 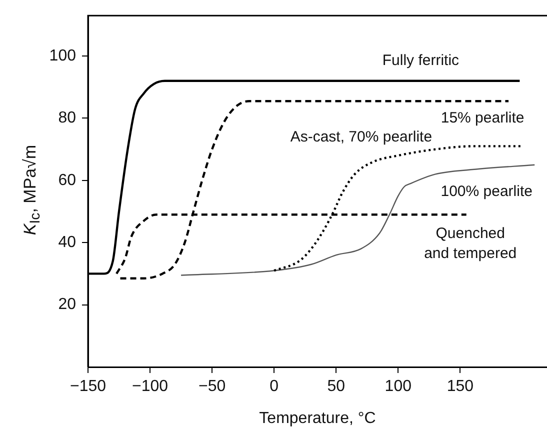 What do you see at coordinates (88, 387) in the screenshot?
I see `x-tick-label: −150` at bounding box center [88, 387].